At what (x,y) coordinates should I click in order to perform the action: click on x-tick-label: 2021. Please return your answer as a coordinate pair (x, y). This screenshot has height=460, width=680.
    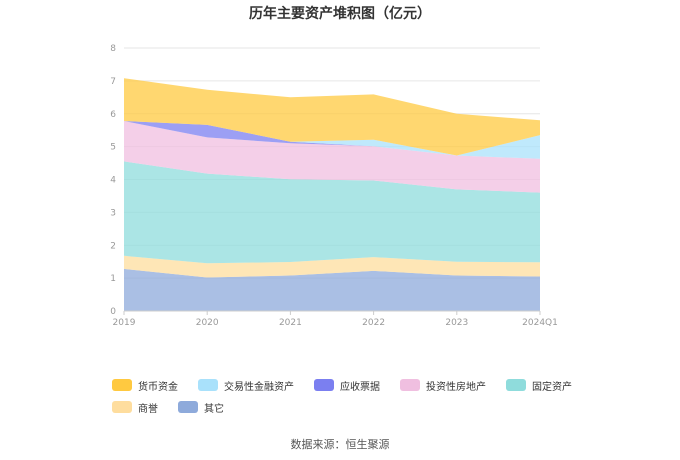
    Looking at the image, I should click on (290, 323).